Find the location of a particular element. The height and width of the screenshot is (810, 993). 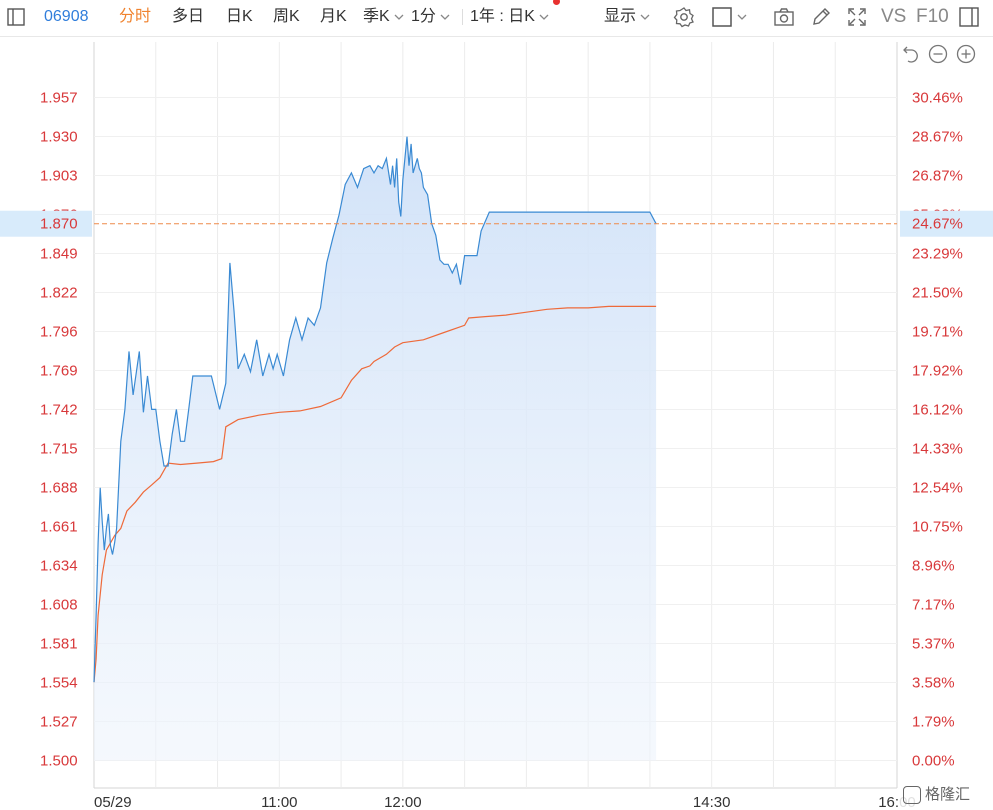

zoom-out-icon is located at coordinates (938, 54).